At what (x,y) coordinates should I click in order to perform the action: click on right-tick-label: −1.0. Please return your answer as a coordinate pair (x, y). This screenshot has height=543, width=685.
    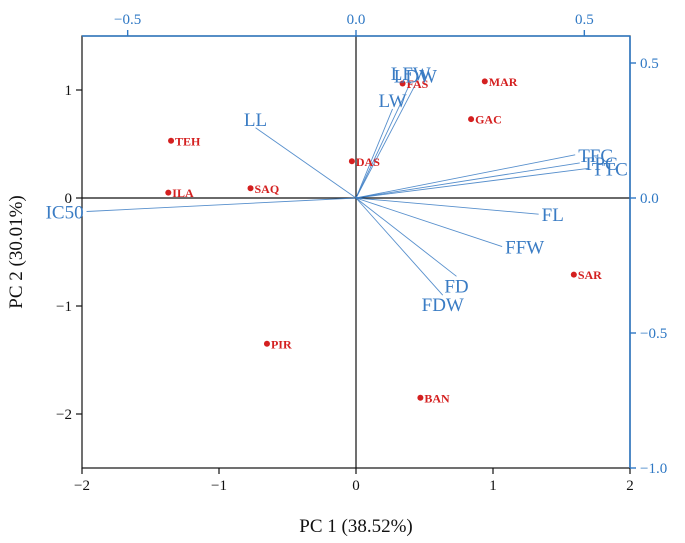
    Looking at the image, I should click on (653, 469).